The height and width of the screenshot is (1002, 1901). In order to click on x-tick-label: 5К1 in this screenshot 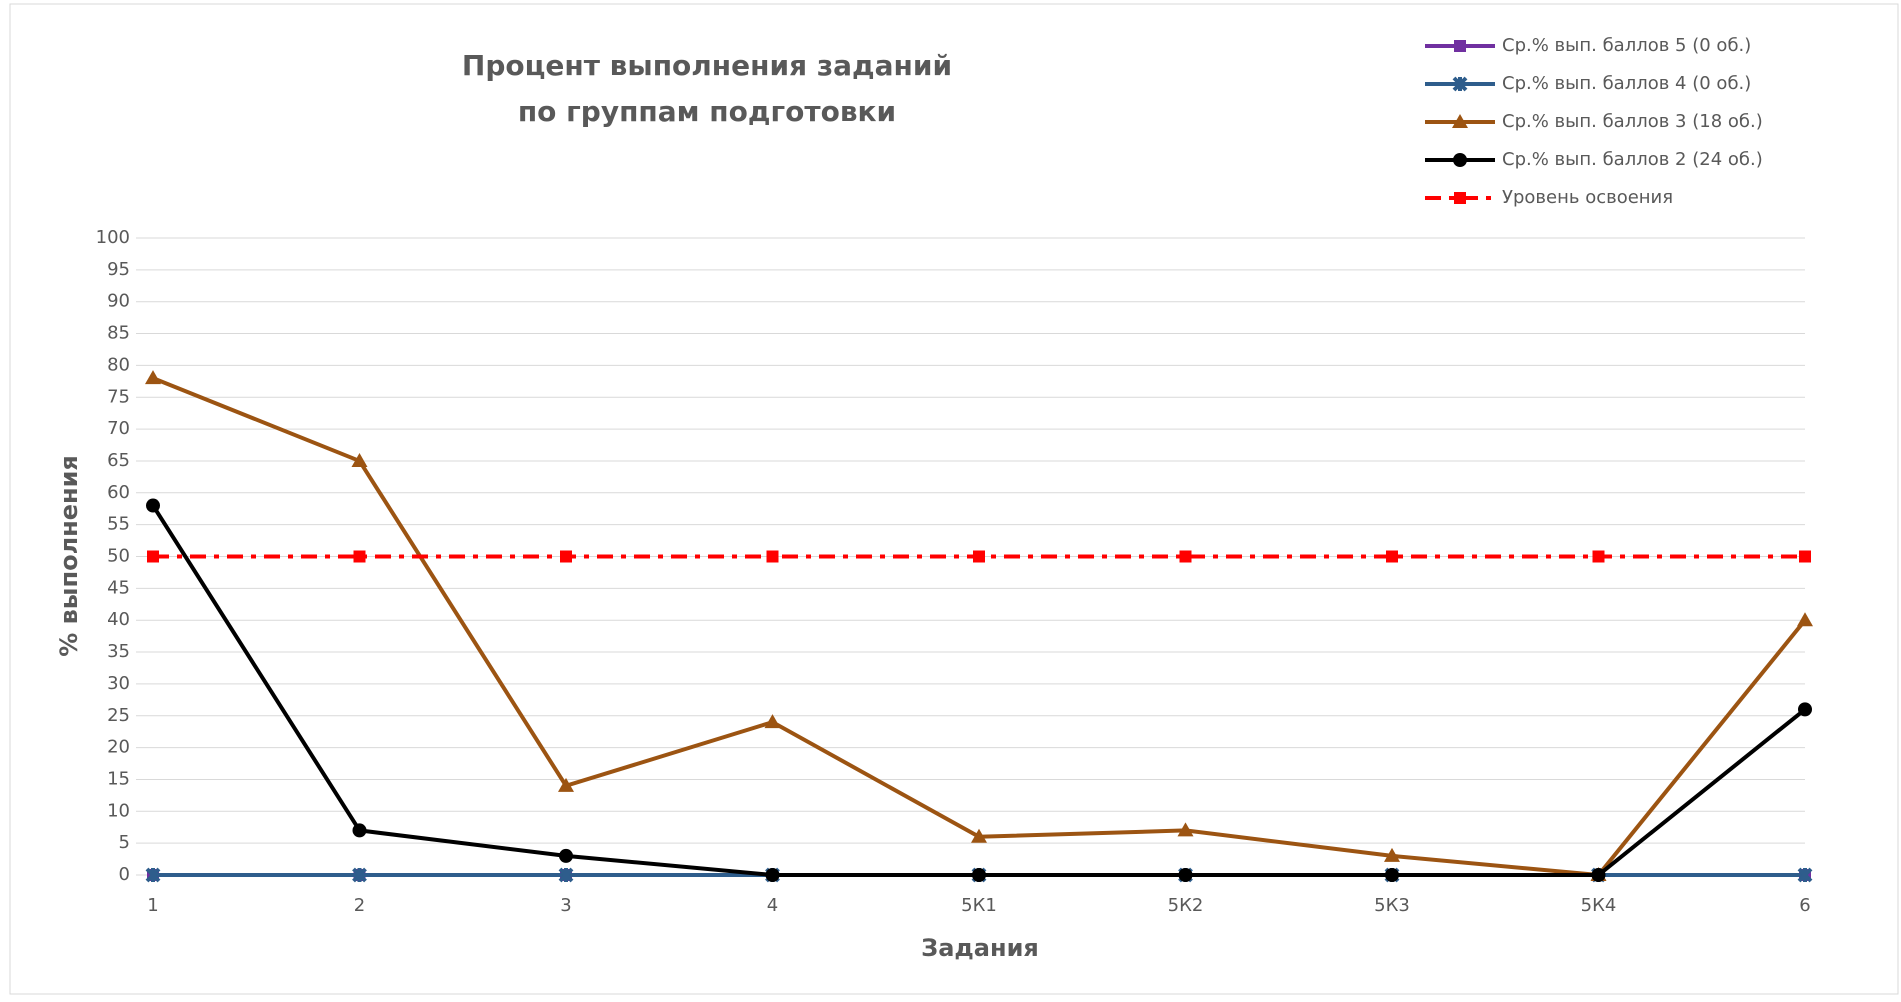, I will do `click(979, 905)`.